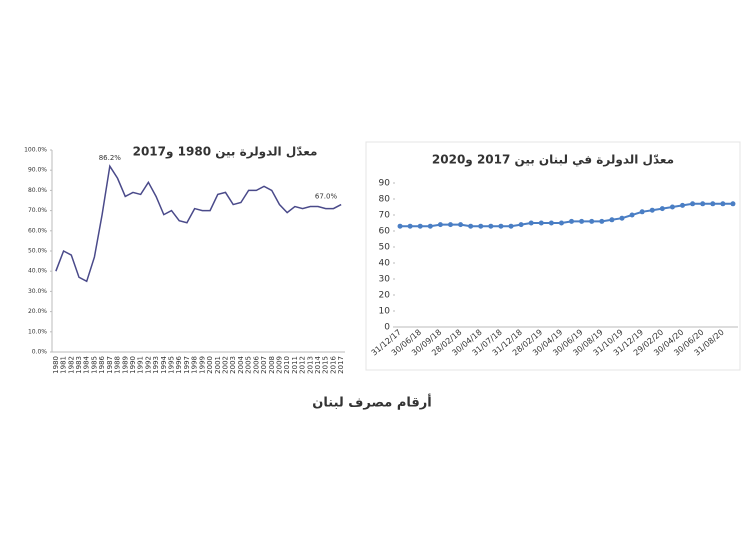 The width and height of the screenshot is (744, 539). I want to click on x-tick-label: 1988, so click(118, 365).